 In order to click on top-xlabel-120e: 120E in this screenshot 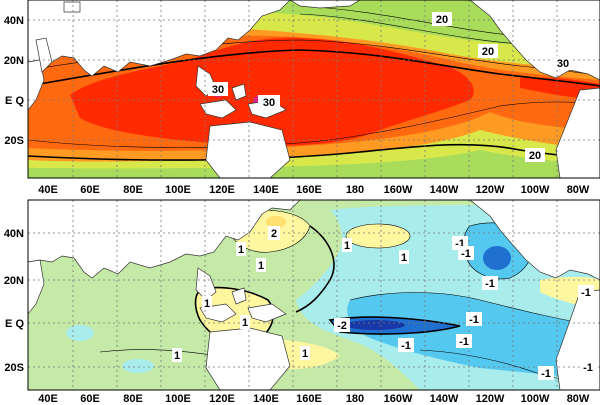, I will do `click(222, 190)`.